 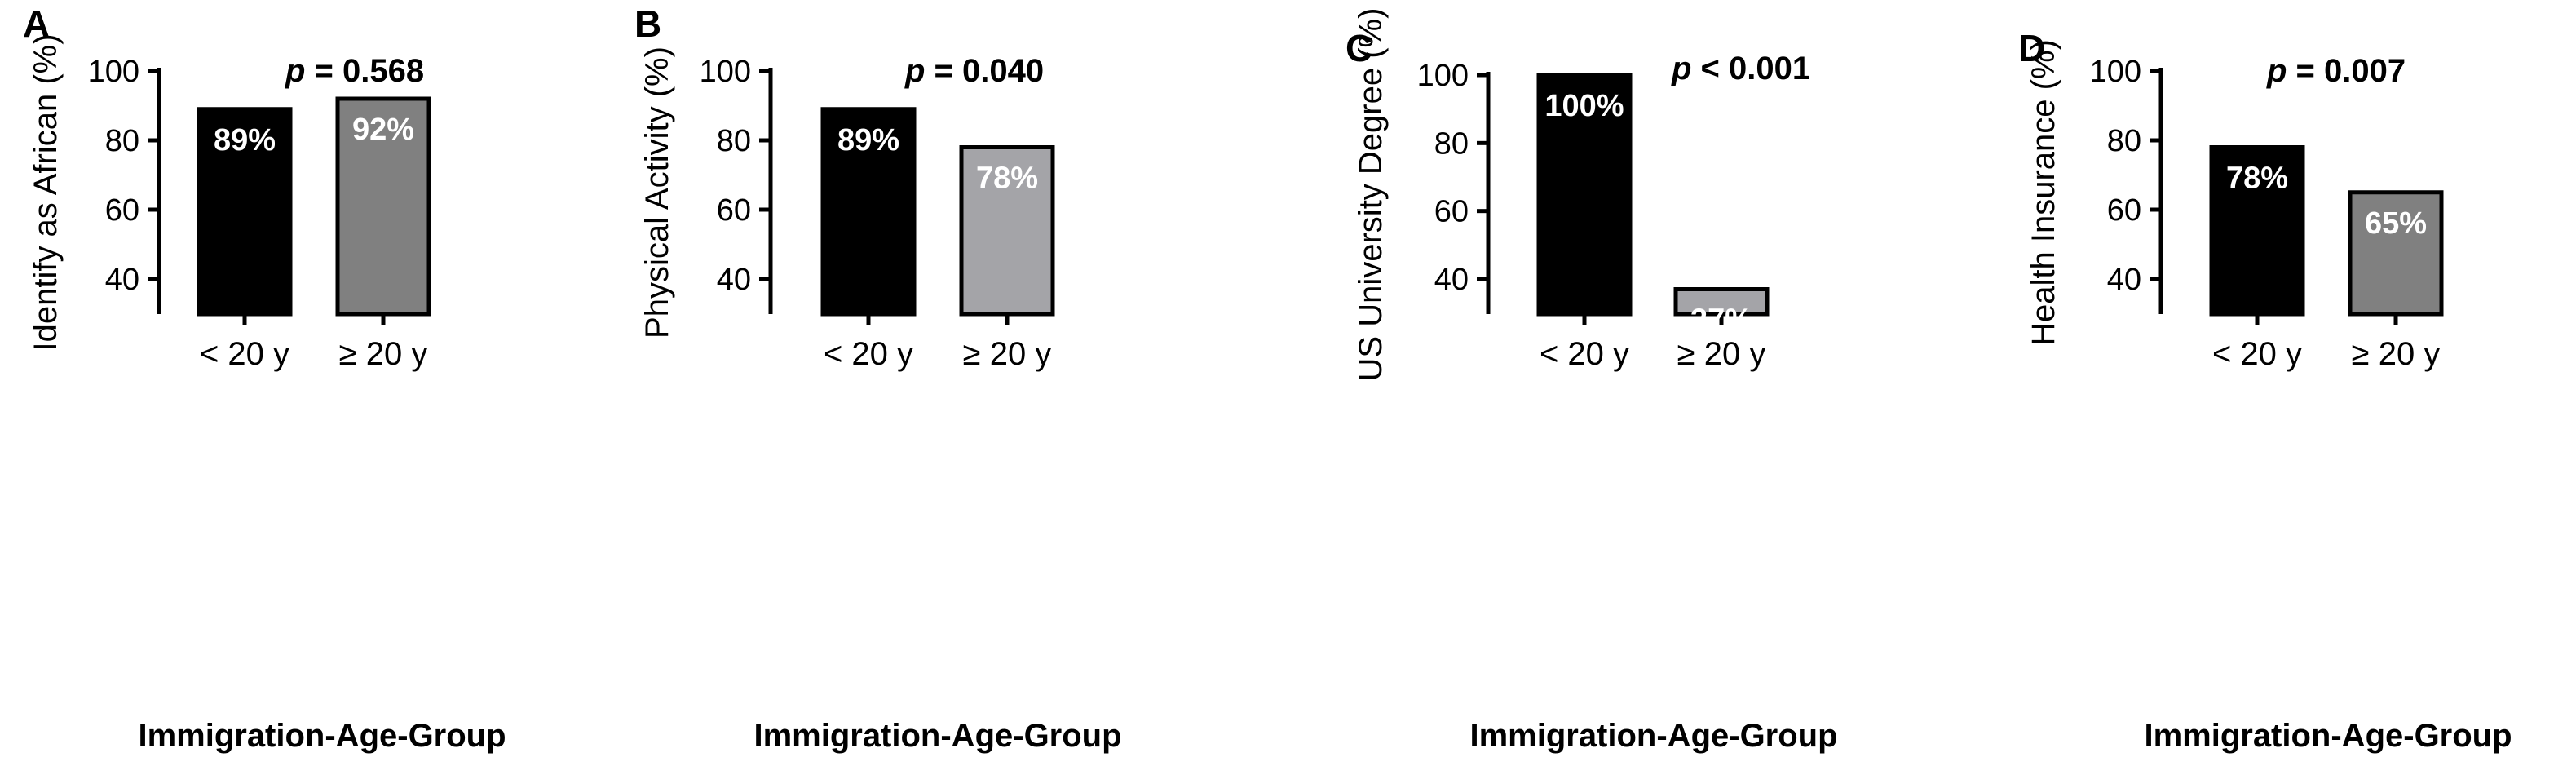 What do you see at coordinates (1371, 195) in the screenshot?
I see `y-axis-label: US University Degree (%)` at bounding box center [1371, 195].